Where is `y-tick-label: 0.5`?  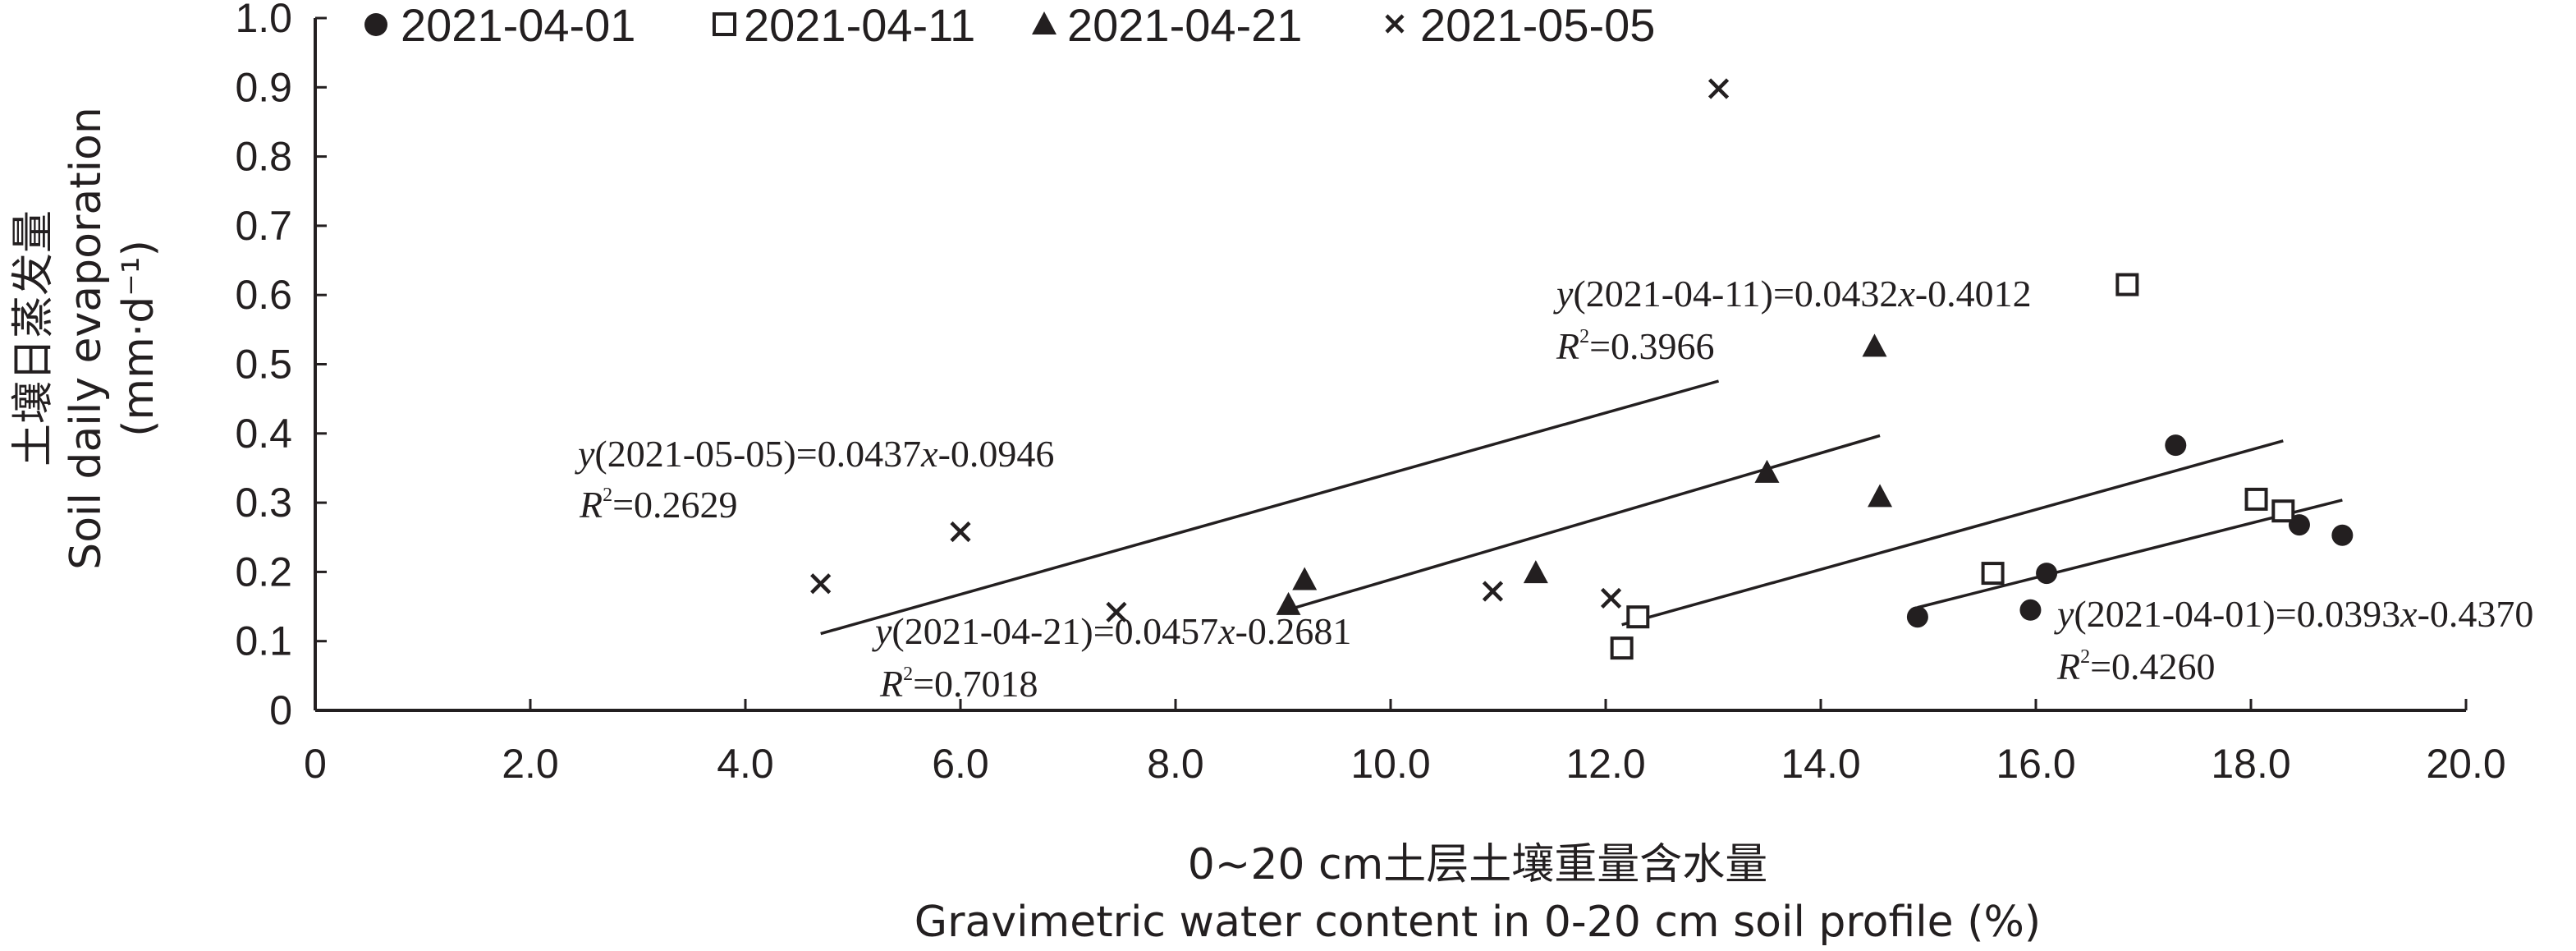 y-tick-label: 0.5 is located at coordinates (263, 365).